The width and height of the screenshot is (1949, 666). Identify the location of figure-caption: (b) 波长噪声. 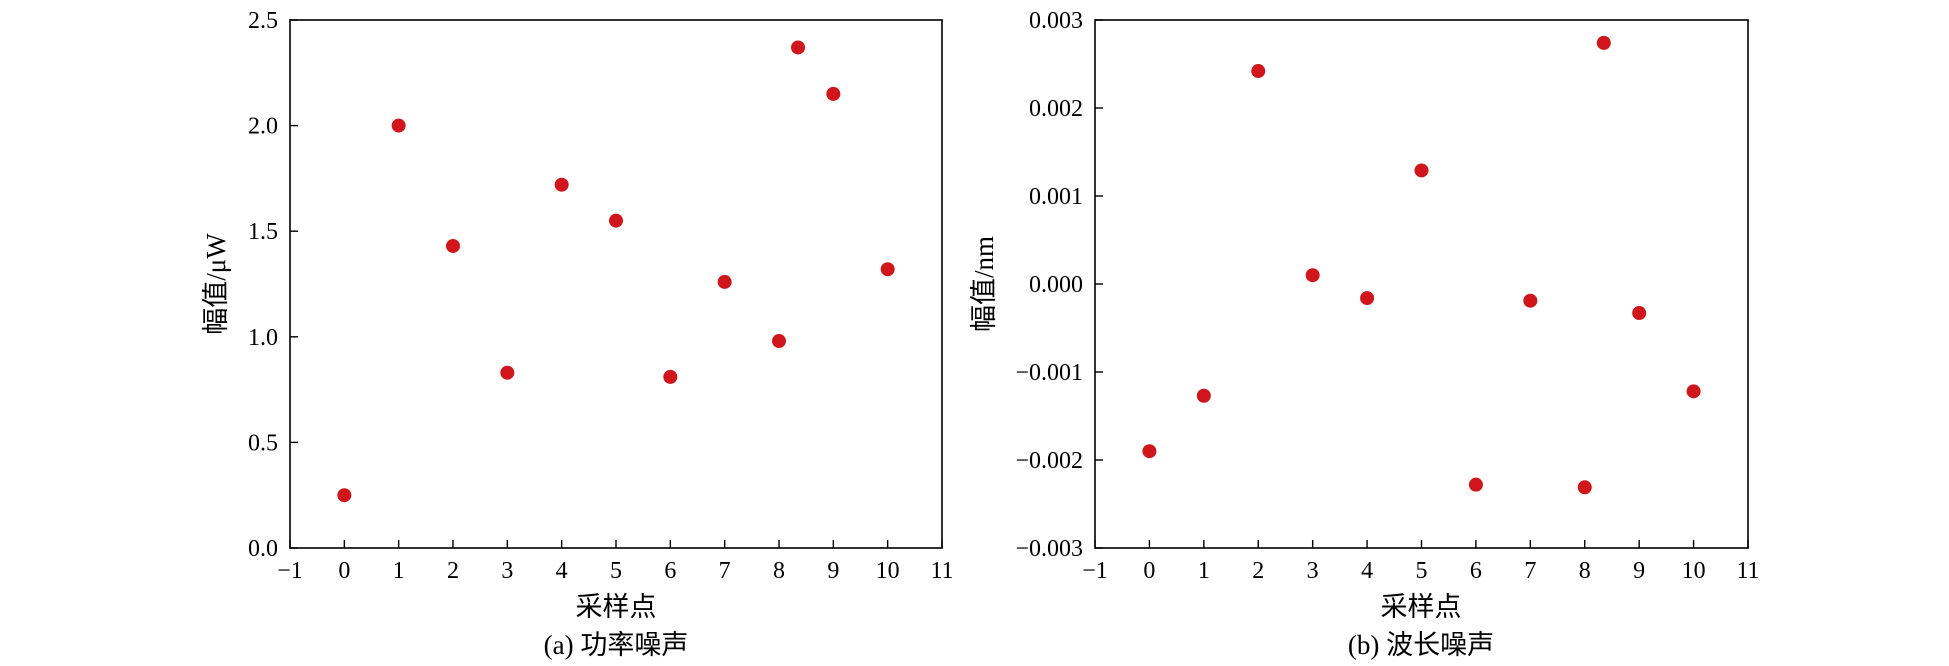
(1421, 645).